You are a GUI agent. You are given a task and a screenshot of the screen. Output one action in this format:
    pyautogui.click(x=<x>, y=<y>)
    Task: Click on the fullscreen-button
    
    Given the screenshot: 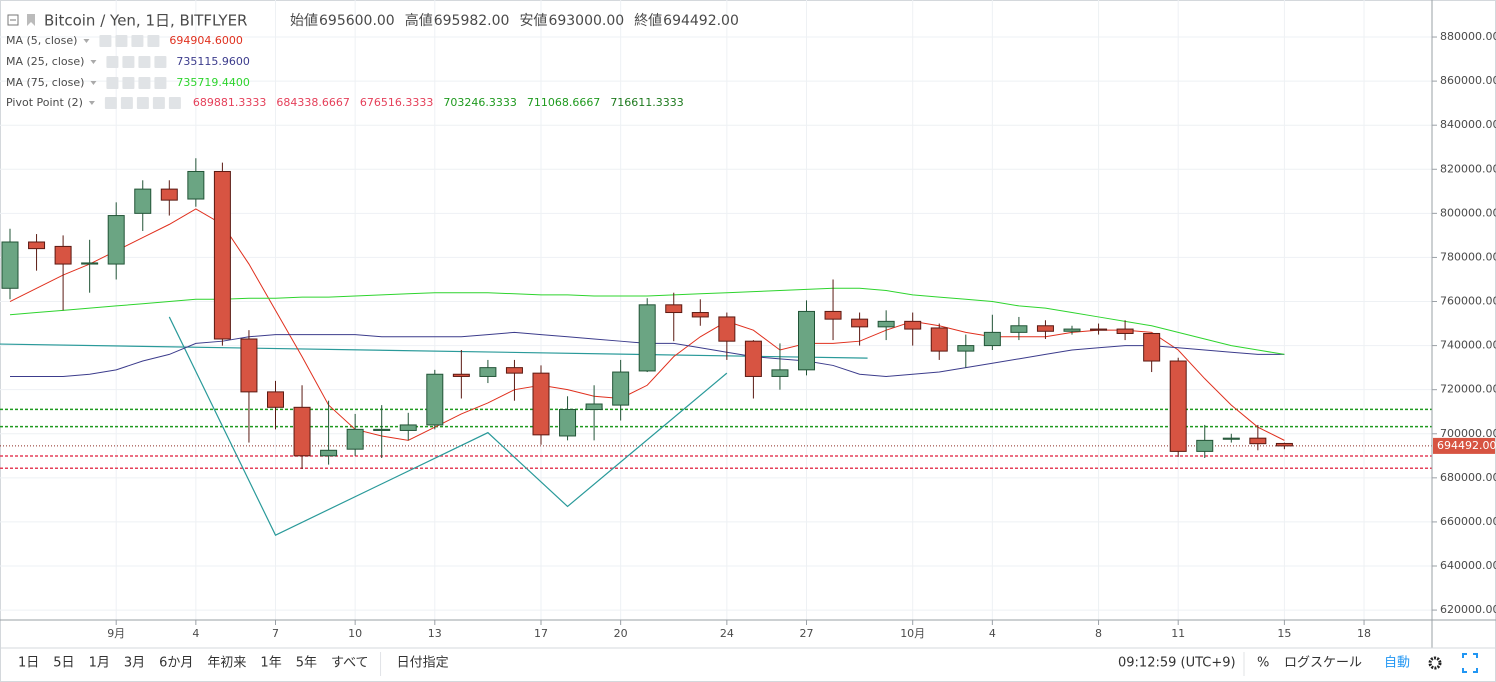 What is the action you would take?
    pyautogui.click(x=1470, y=663)
    